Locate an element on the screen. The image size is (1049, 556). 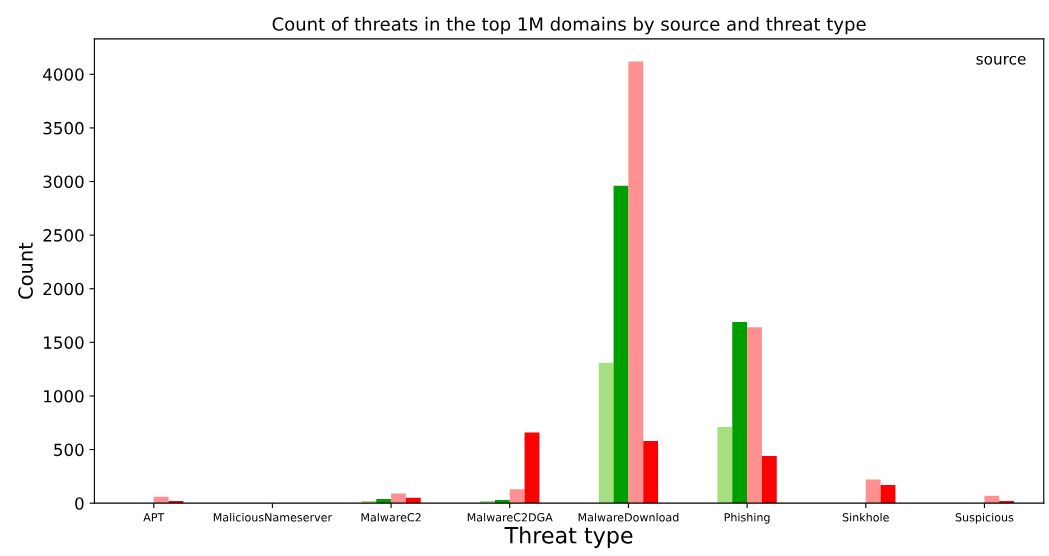
y-tick-label: 2500 is located at coordinates (63, 235).